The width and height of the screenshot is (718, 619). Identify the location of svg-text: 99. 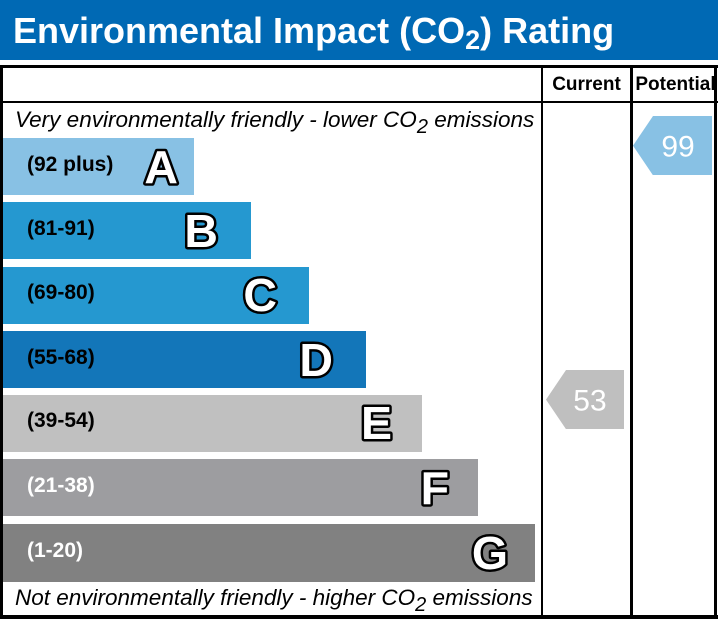
(677, 146).